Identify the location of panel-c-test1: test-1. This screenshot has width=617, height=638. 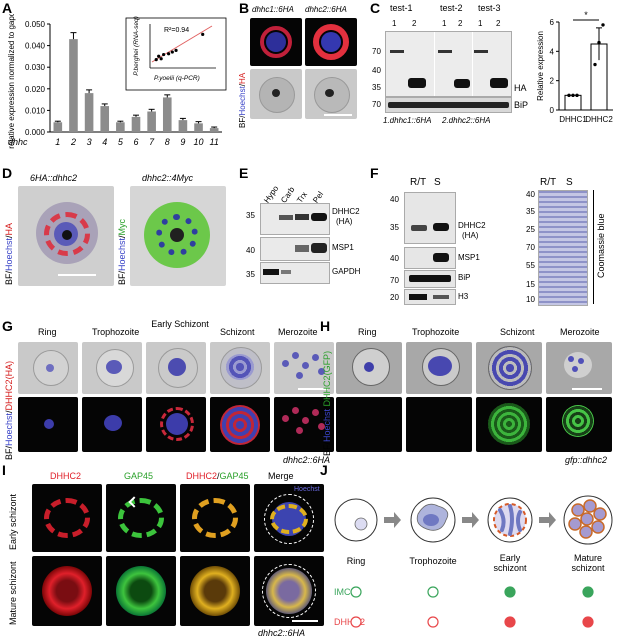
(401, 8).